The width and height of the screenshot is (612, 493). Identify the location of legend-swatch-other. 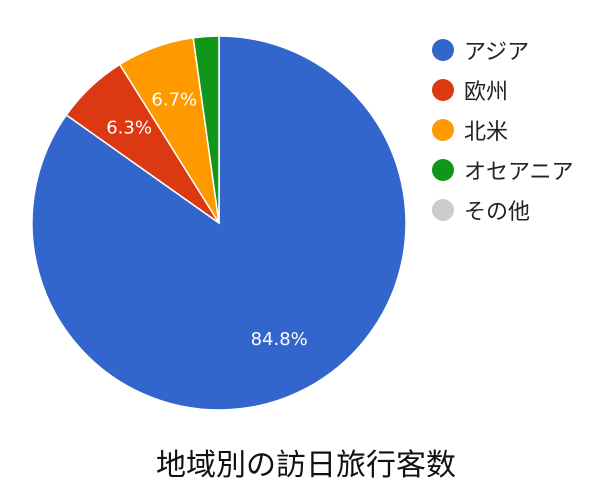
(443, 210).